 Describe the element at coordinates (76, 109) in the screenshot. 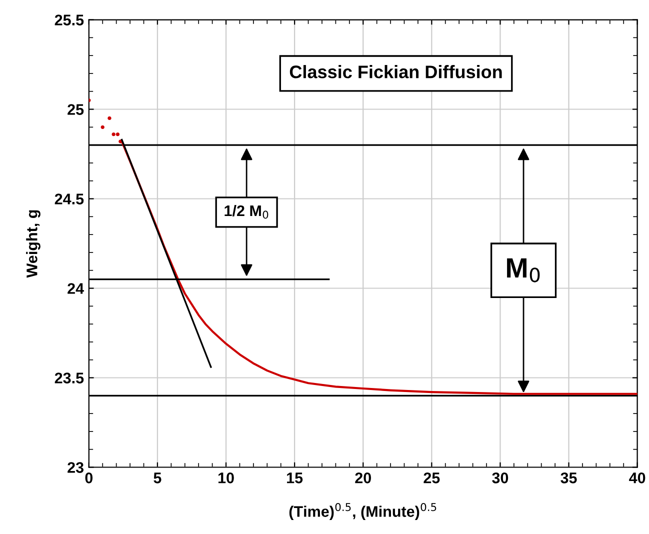

I see `y-tick-label: 25` at that location.